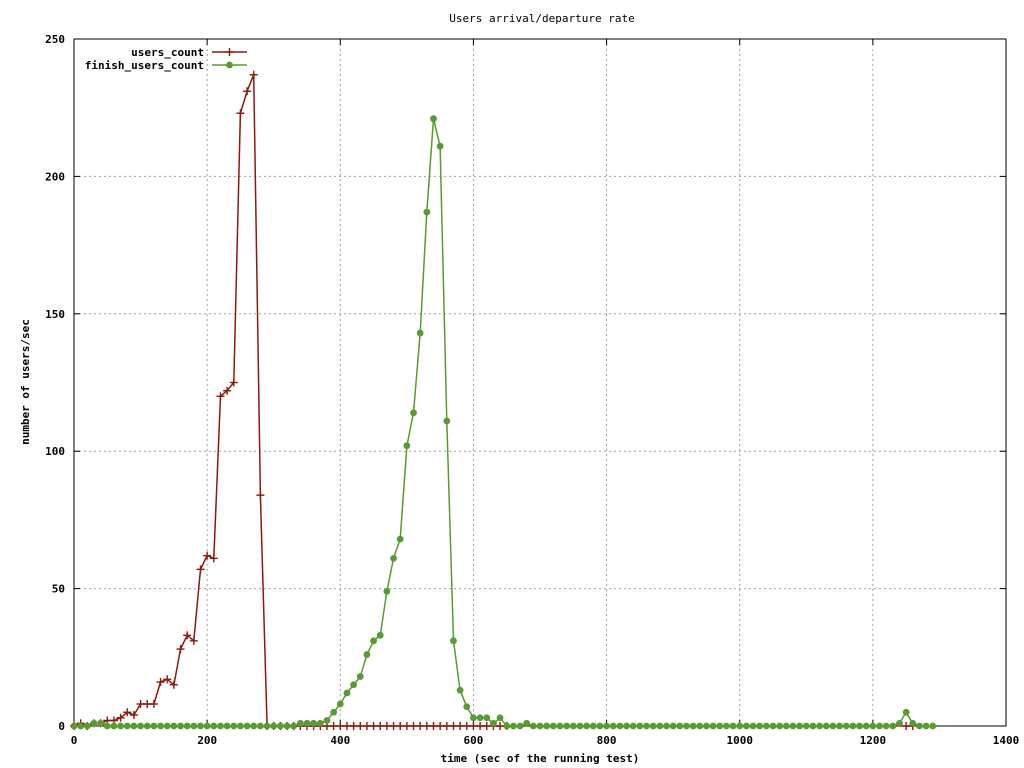  Describe the element at coordinates (207, 740) in the screenshot. I see `x-tick-label: 200` at that location.